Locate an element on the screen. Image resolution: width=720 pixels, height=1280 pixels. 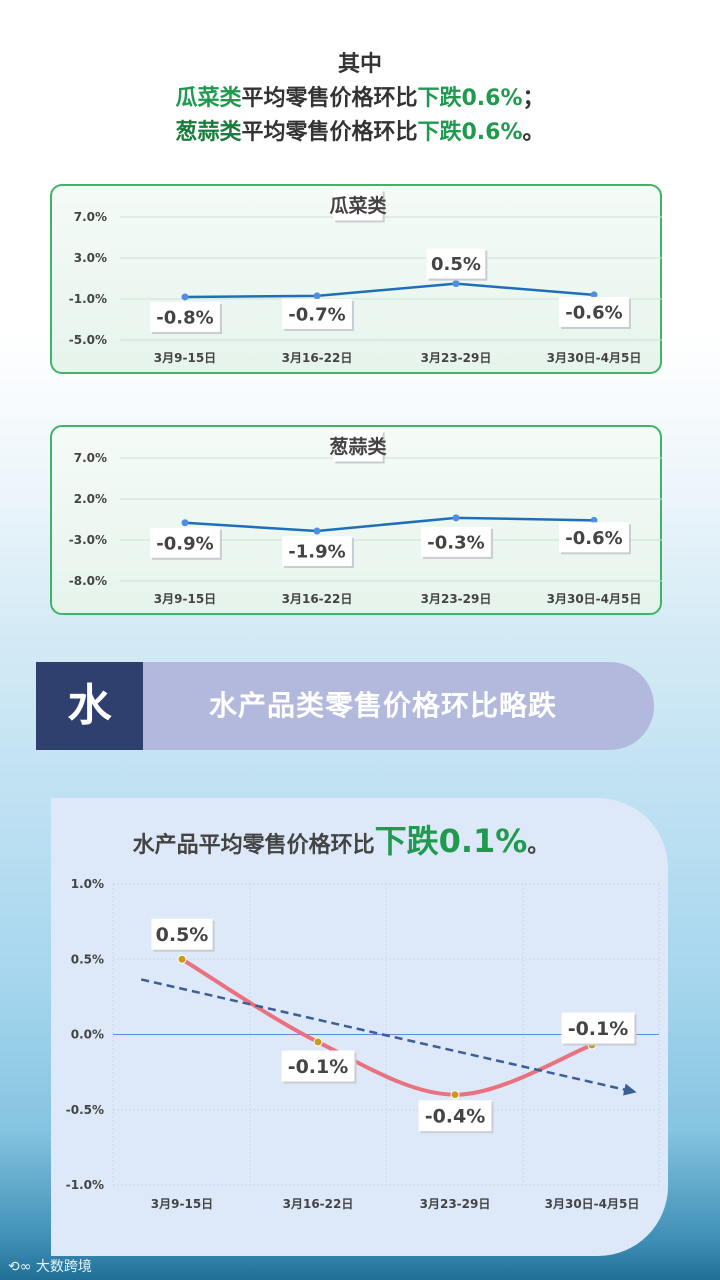
banner-icon: 水 is located at coordinates (89, 706).